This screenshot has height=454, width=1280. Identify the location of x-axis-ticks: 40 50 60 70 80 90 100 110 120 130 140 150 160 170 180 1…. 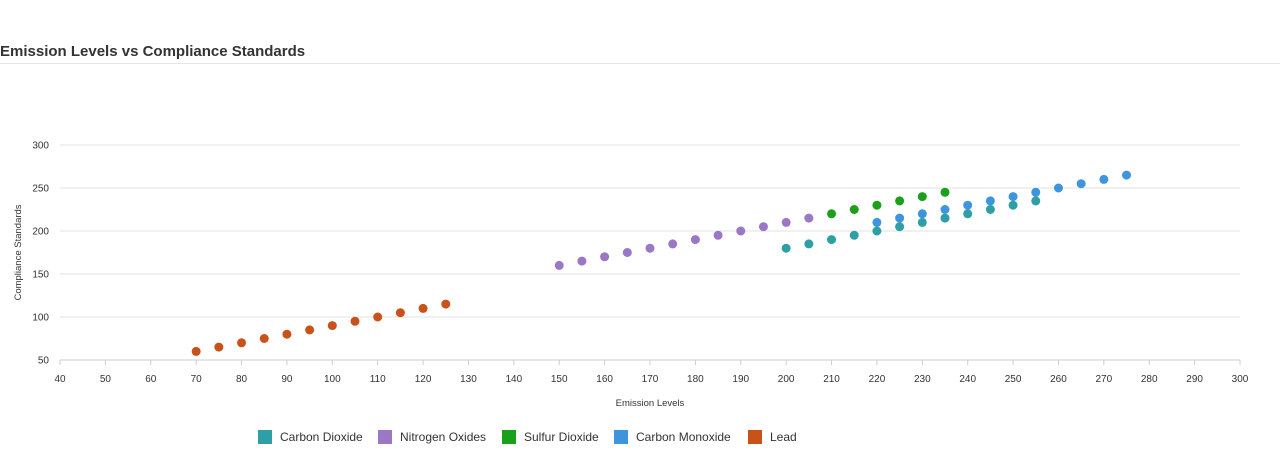
(651, 372).